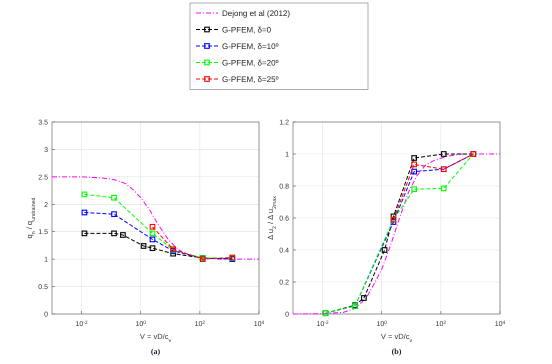  Describe the element at coordinates (250, 63) in the screenshot. I see `legend-label: G-PFEM, δ=20º` at that location.